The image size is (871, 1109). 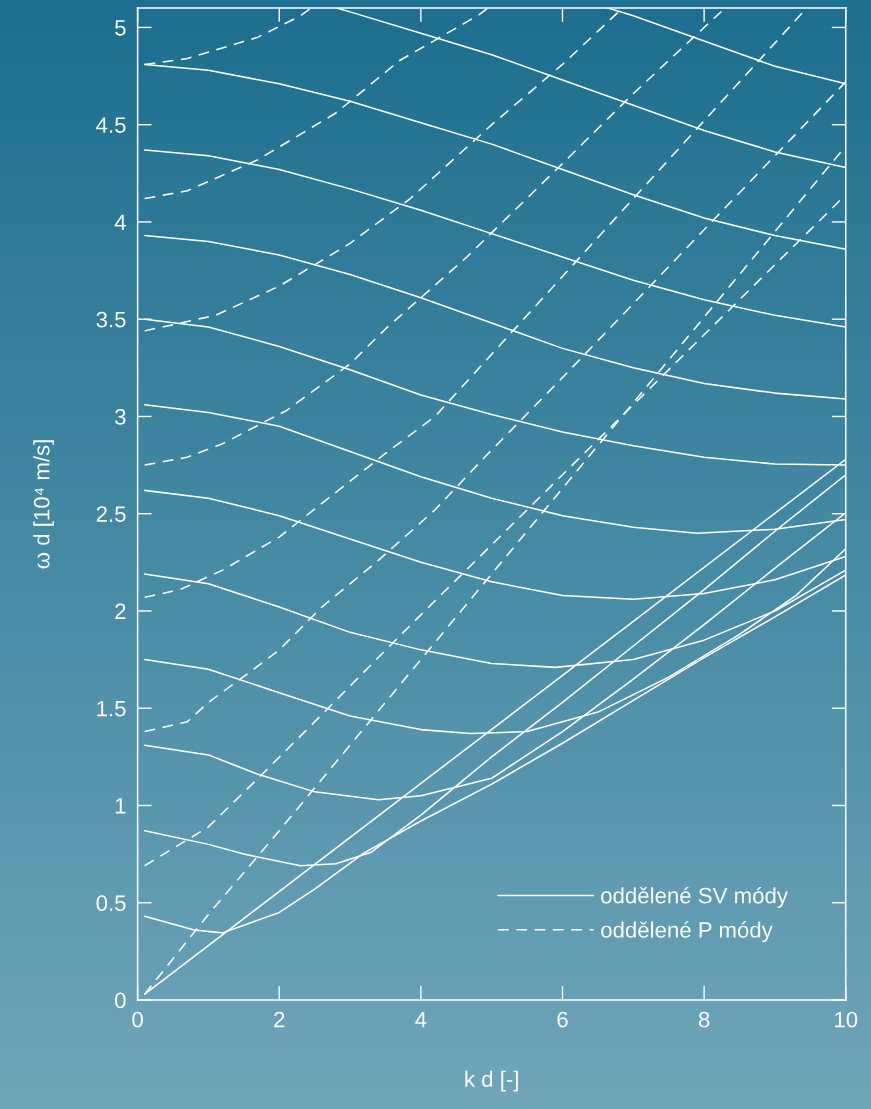 What do you see at coordinates (120, 806) in the screenshot?
I see `y-tick-label: 1` at bounding box center [120, 806].